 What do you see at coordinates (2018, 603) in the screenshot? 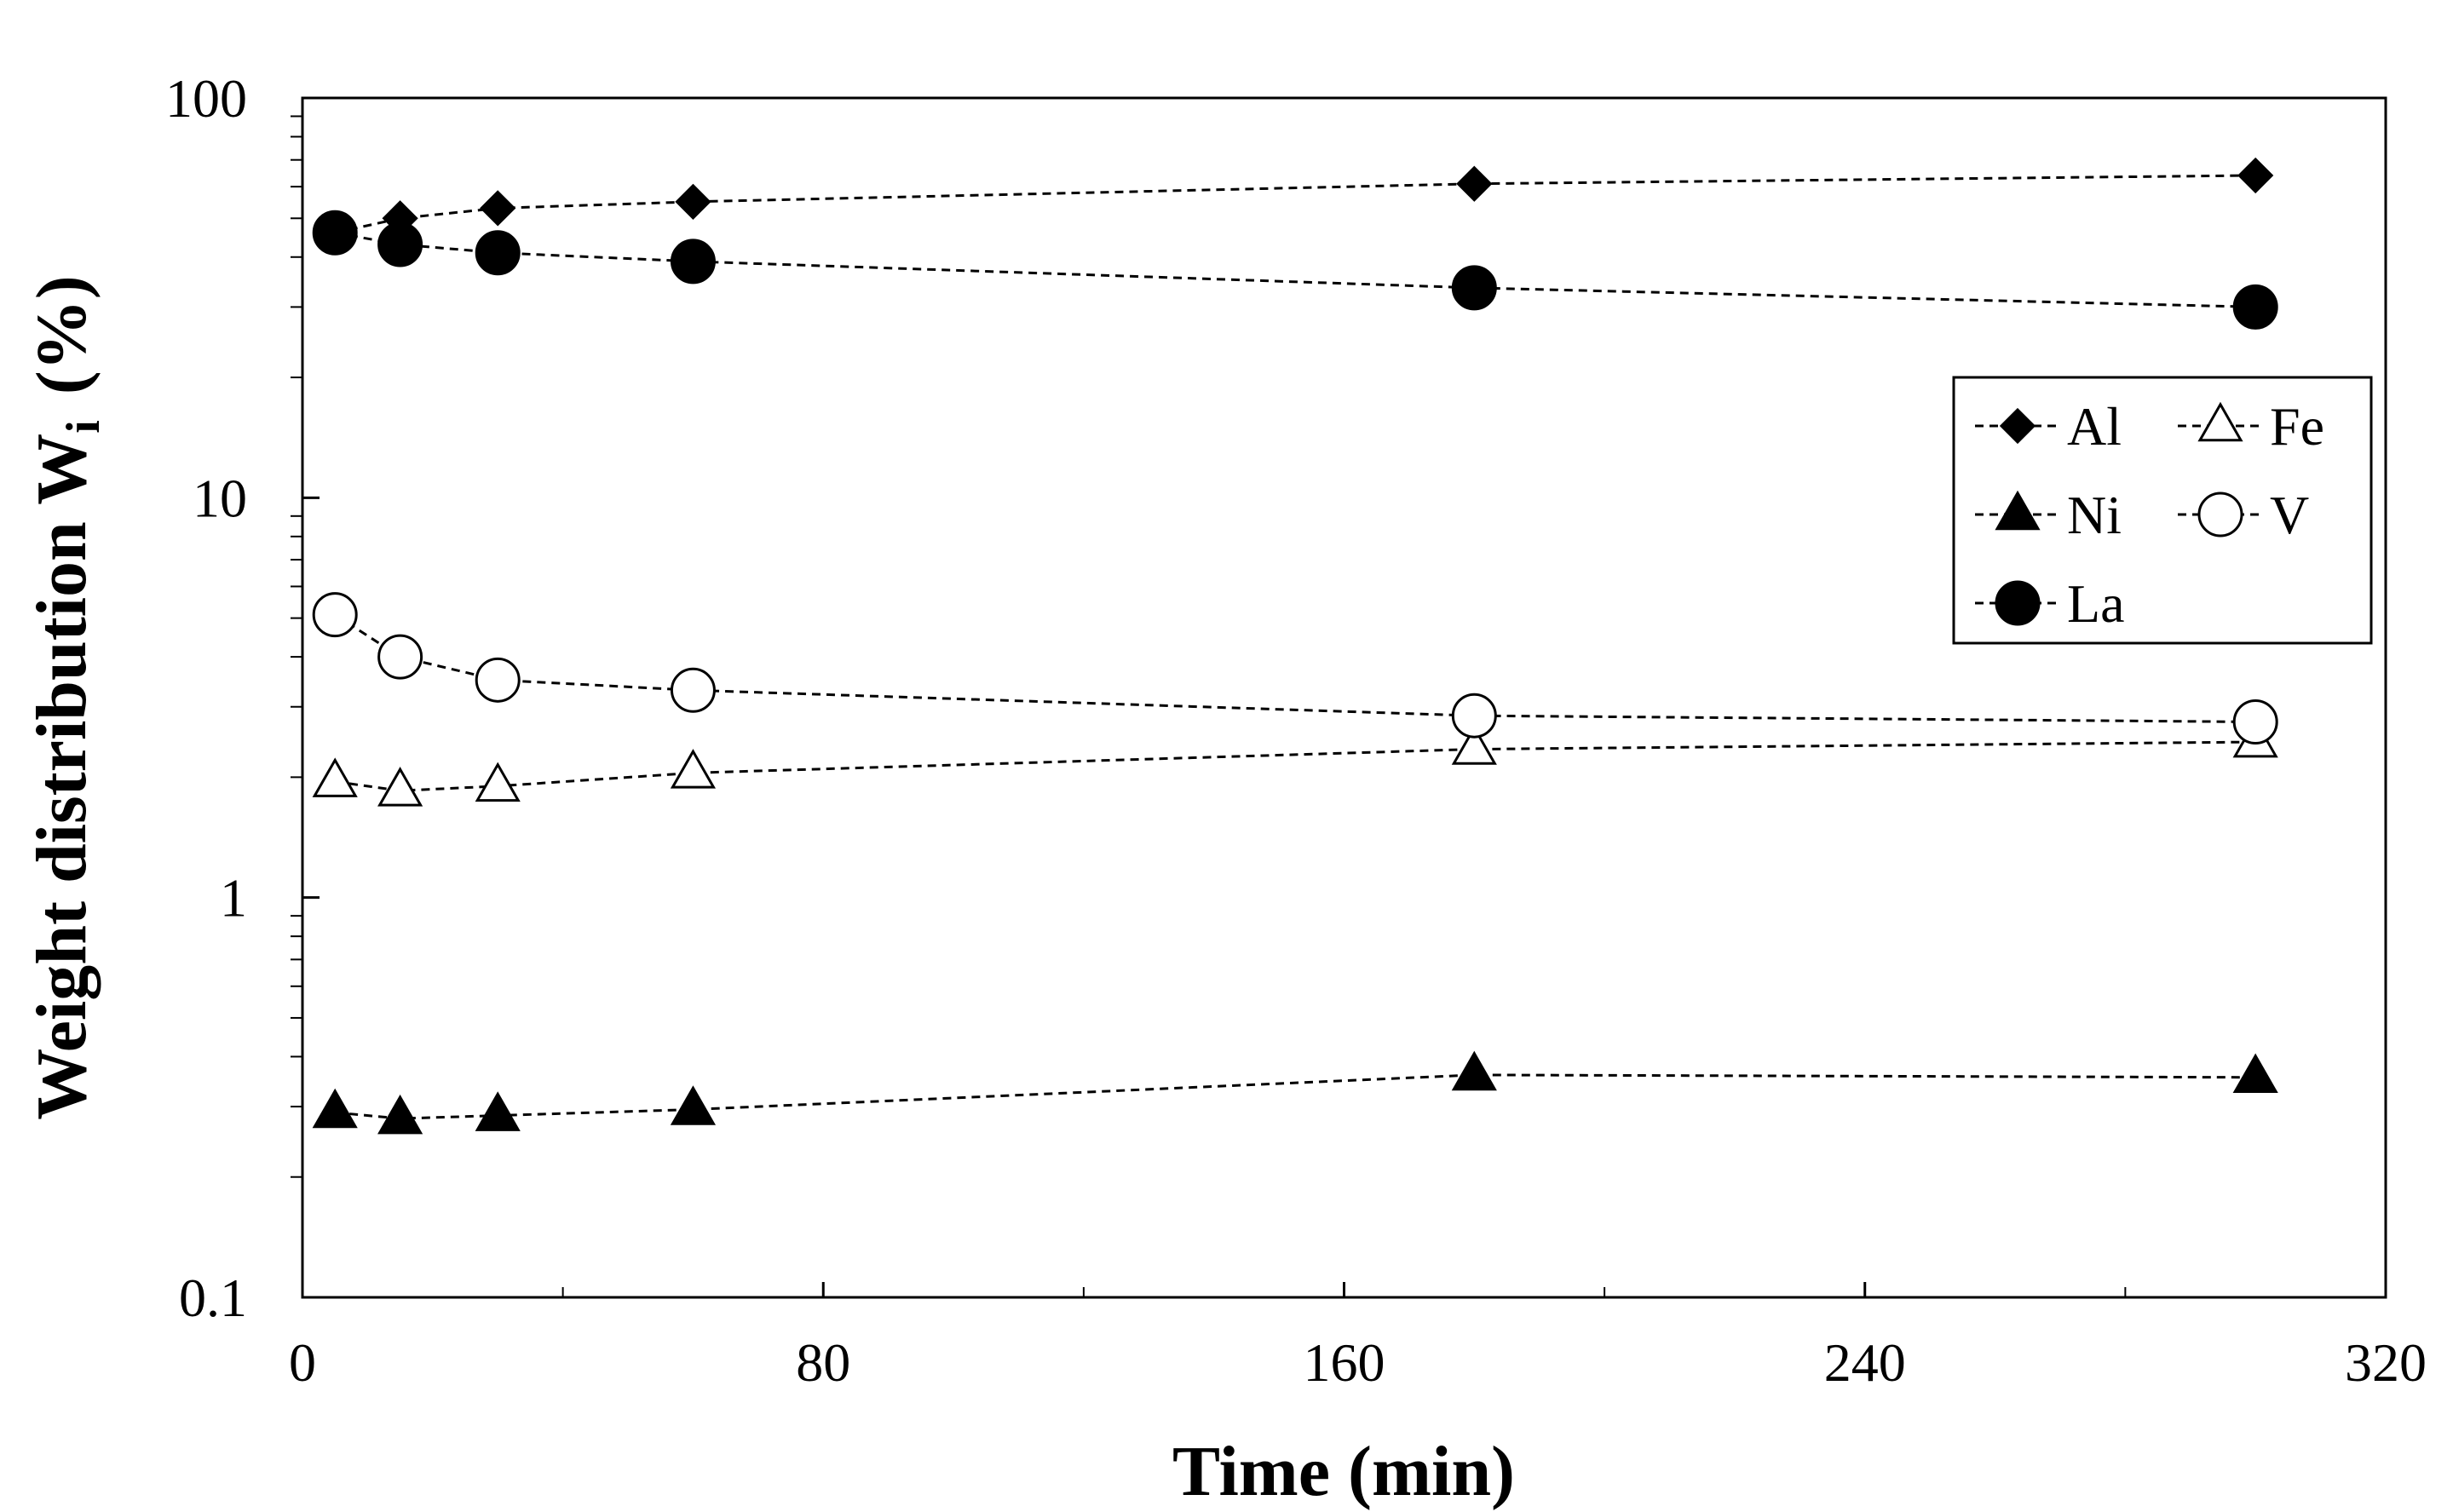
I see `legend-marker-la` at bounding box center [2018, 603].